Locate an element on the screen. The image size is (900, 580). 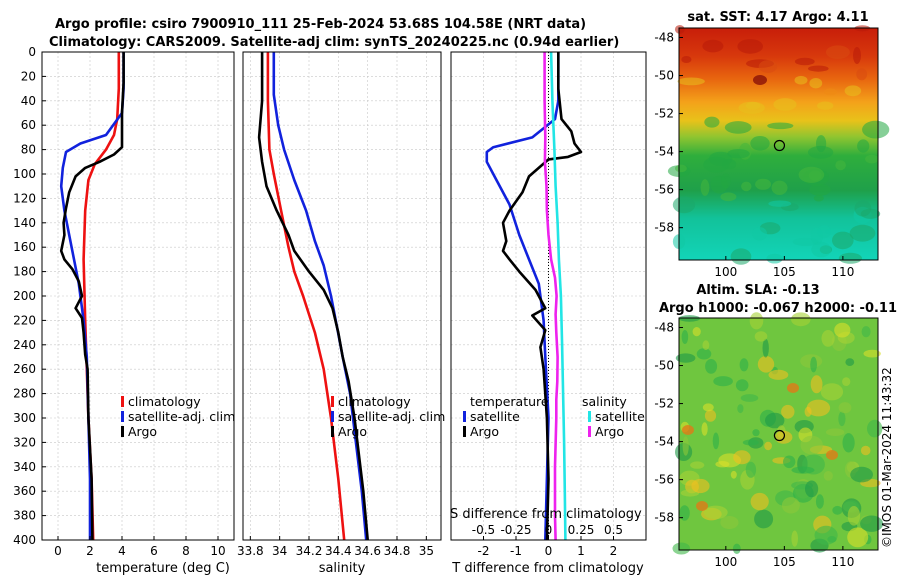
y-tick-label: 200 is located at coordinates (24, 296).